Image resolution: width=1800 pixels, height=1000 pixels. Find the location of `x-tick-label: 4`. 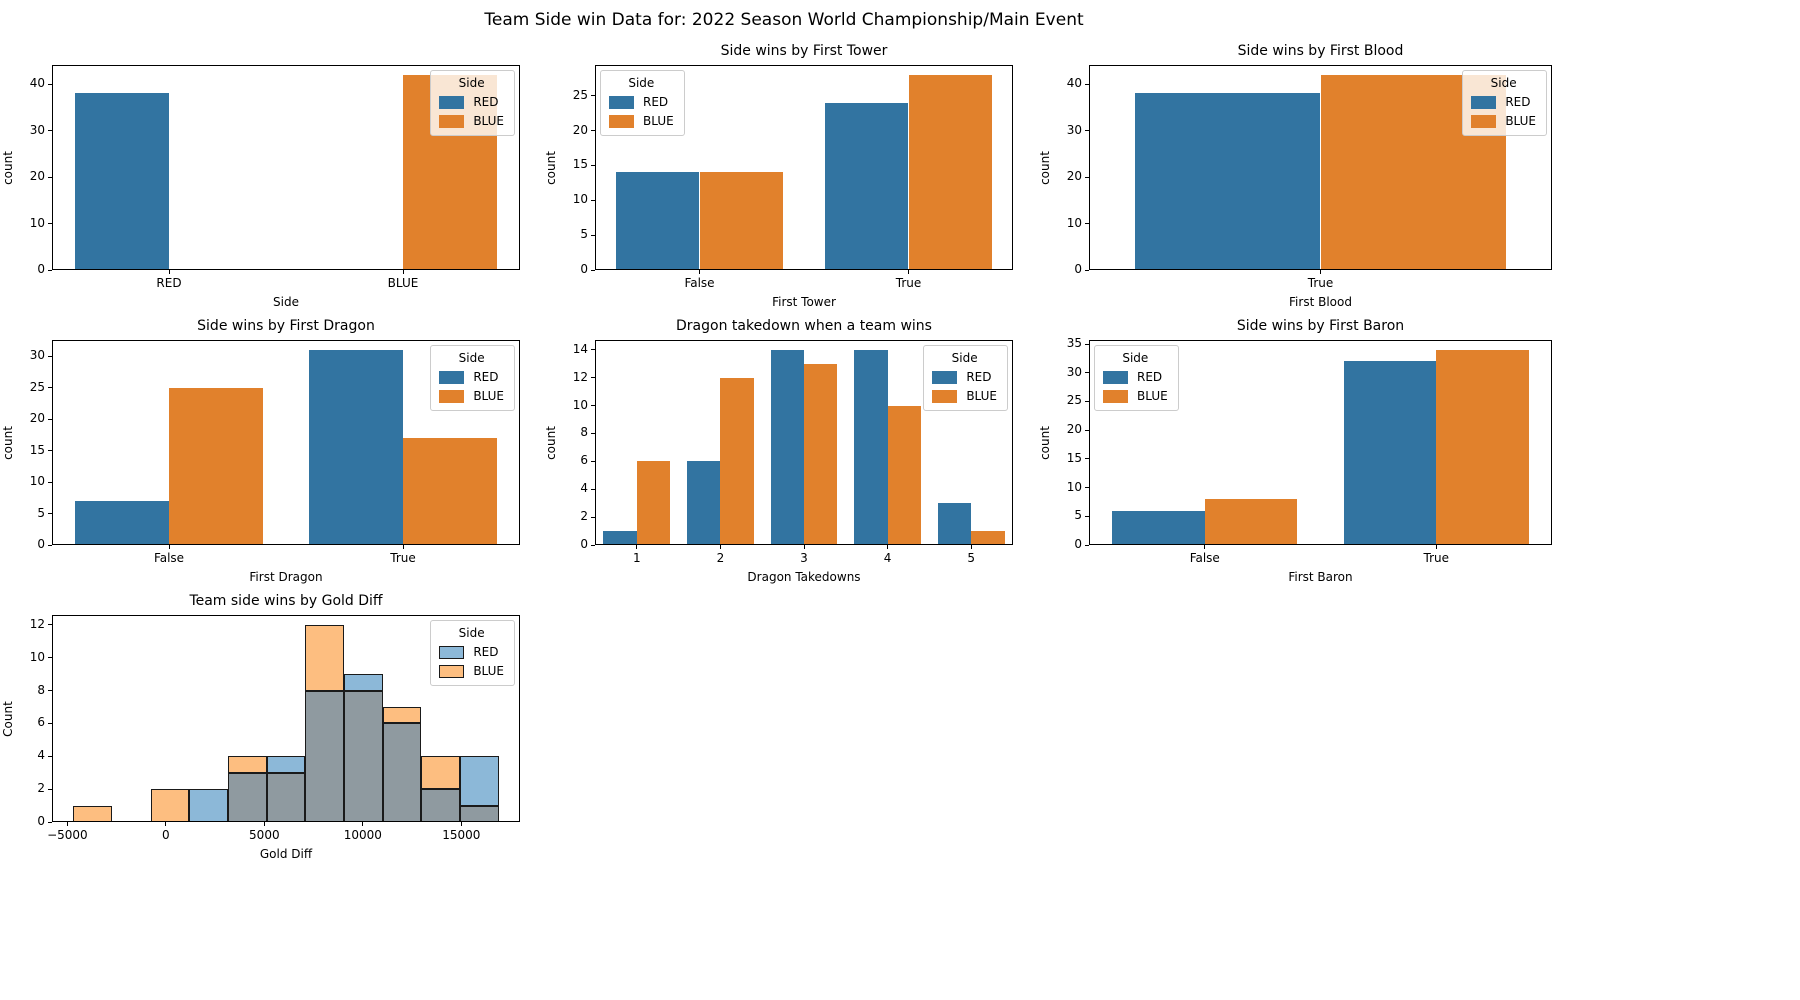

x-tick-label: 4 is located at coordinates (887, 558).